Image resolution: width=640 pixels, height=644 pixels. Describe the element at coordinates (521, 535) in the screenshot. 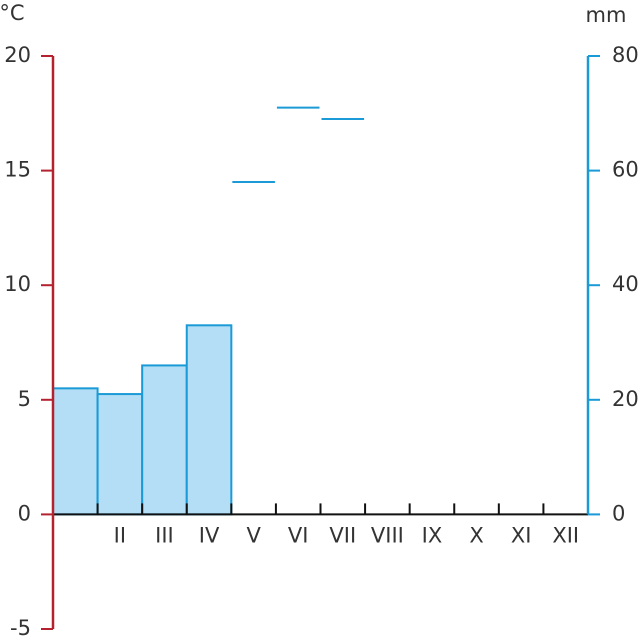

I see `x-tick-label: XI` at that location.